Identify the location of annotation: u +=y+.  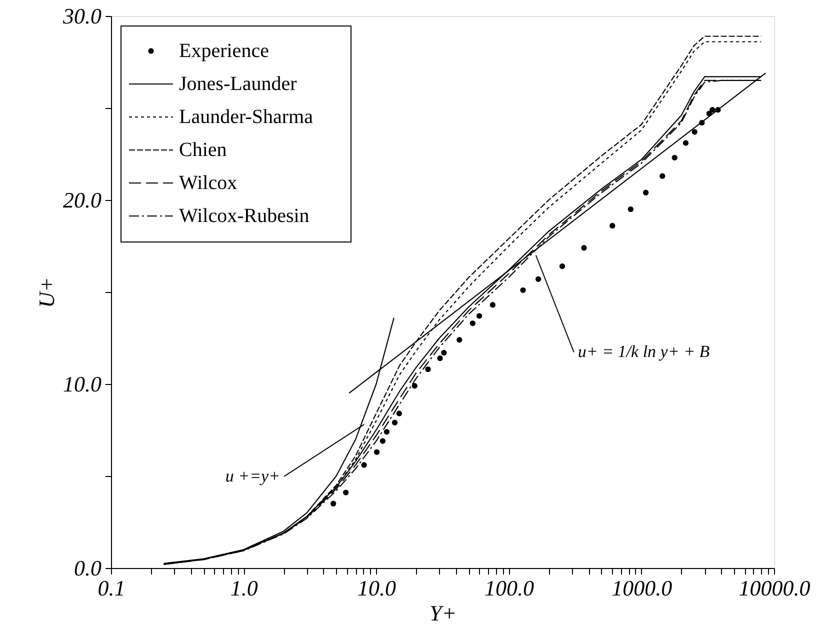
(252, 476).